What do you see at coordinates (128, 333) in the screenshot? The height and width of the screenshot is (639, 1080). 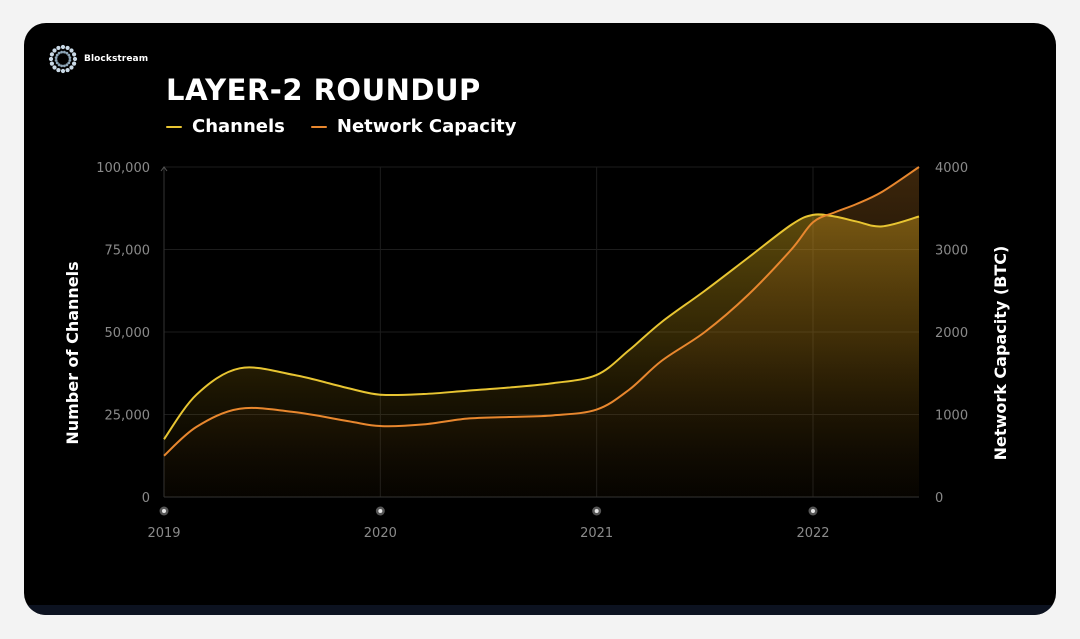 I see `y-tick-label-left: 50,000` at bounding box center [128, 333].